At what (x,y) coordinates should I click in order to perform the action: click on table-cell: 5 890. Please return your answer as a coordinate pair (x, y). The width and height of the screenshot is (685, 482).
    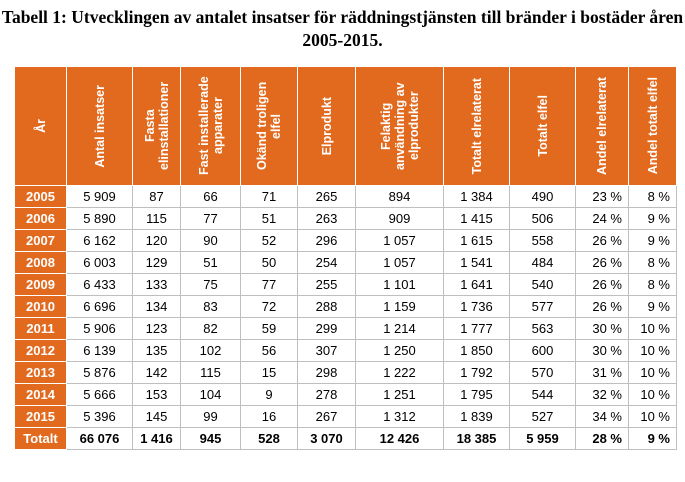
    Looking at the image, I should click on (99, 218).